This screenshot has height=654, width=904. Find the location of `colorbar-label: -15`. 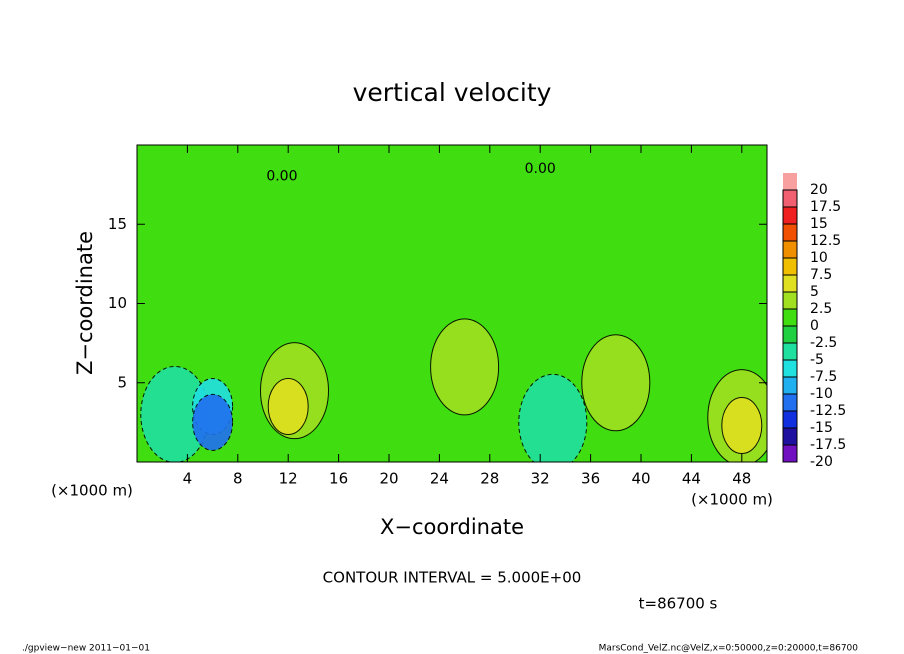

colorbar-label: -15 is located at coordinates (821, 428).